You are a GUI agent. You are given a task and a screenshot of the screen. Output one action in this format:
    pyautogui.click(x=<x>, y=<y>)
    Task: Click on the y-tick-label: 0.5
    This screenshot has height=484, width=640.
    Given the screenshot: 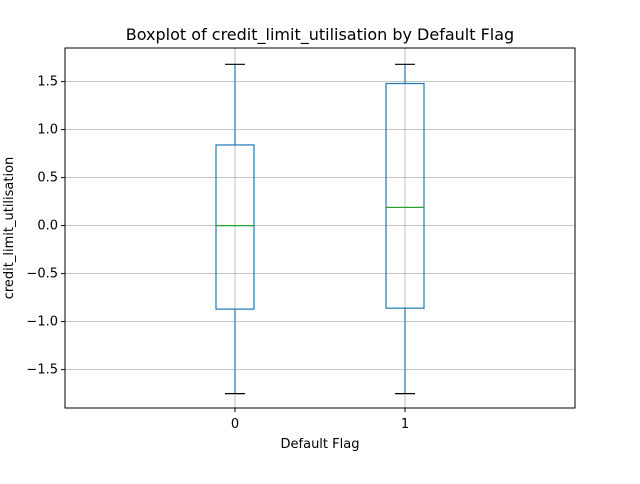 What is the action you would take?
    pyautogui.click(x=47, y=178)
    